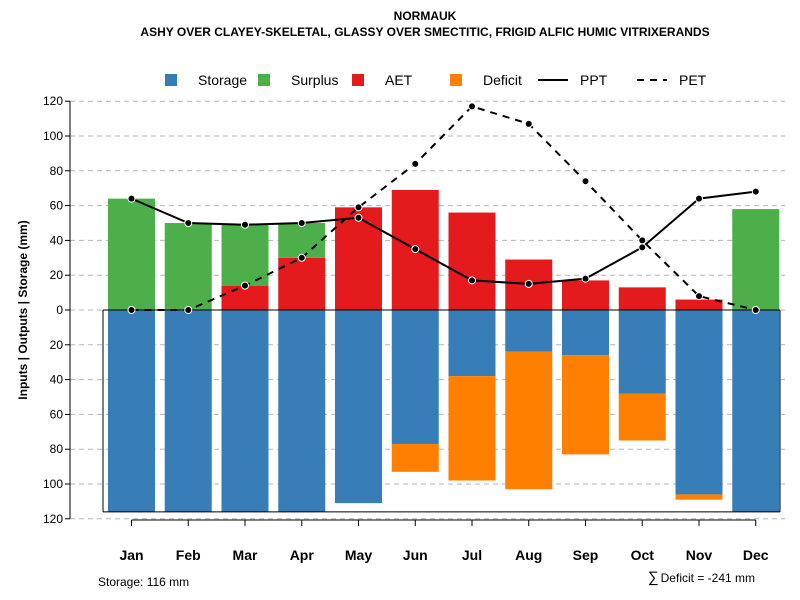  What do you see at coordinates (425, 16) in the screenshot?
I see `chart-title: NORMAUK` at bounding box center [425, 16].